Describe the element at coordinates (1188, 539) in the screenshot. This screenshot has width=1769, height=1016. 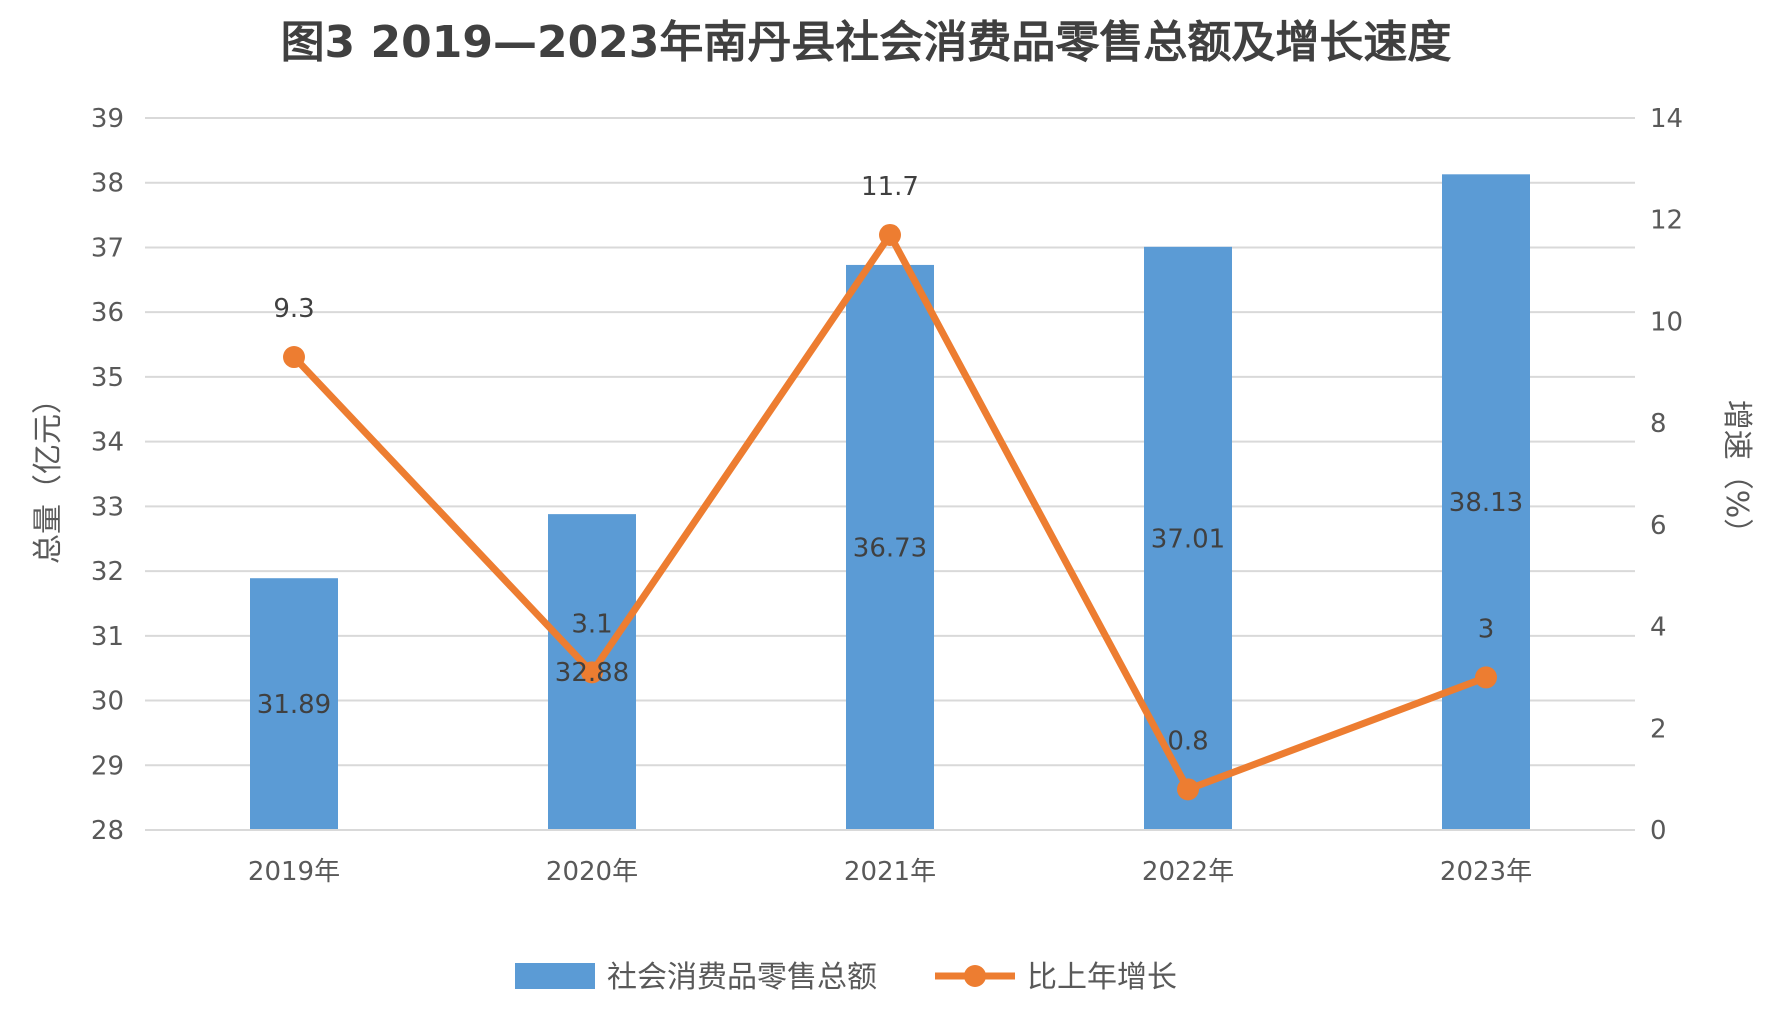
I see `bar-value-label: 37.01` at that location.